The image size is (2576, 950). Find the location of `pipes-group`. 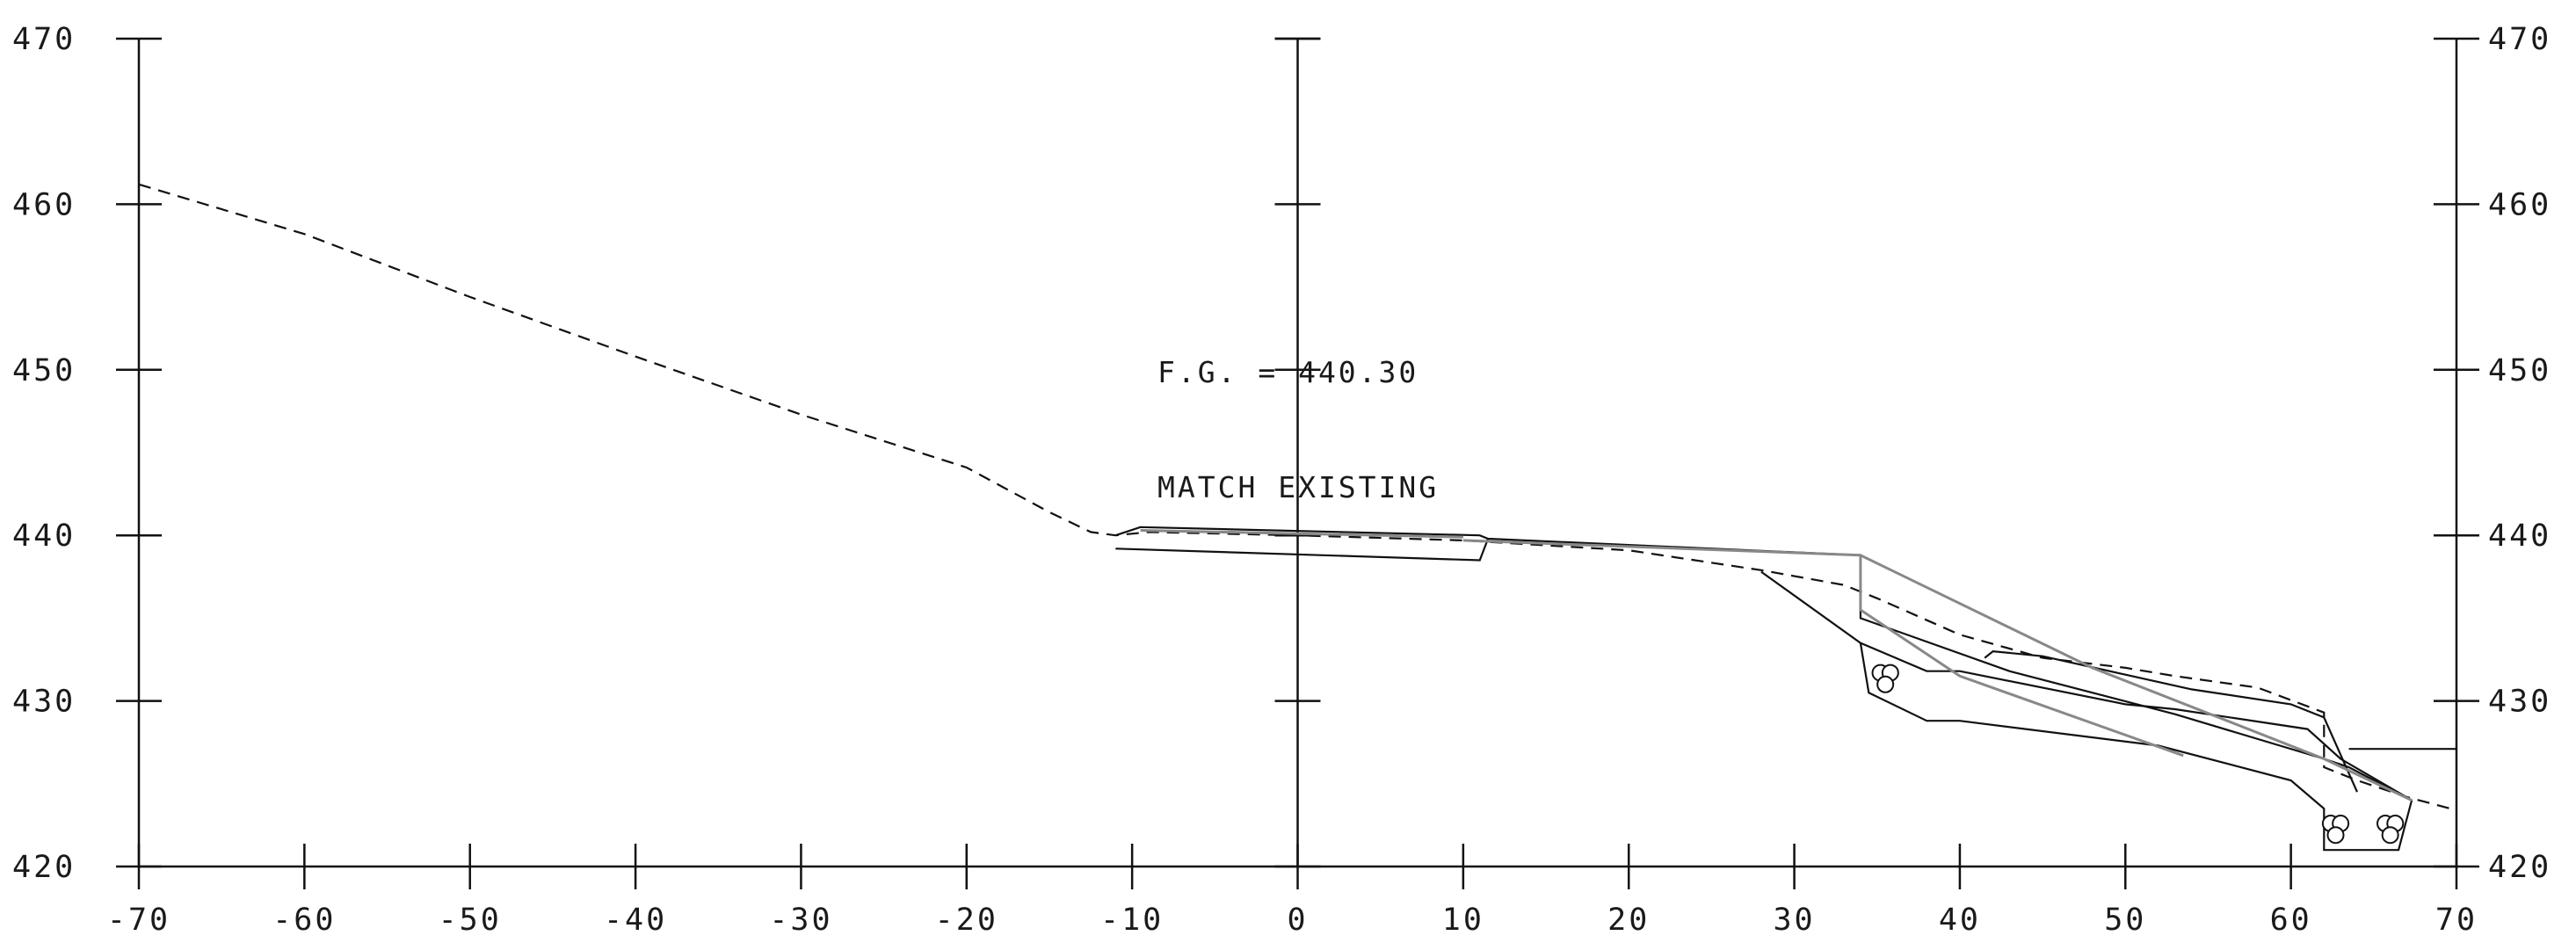

pipes-group is located at coordinates (2138, 754).